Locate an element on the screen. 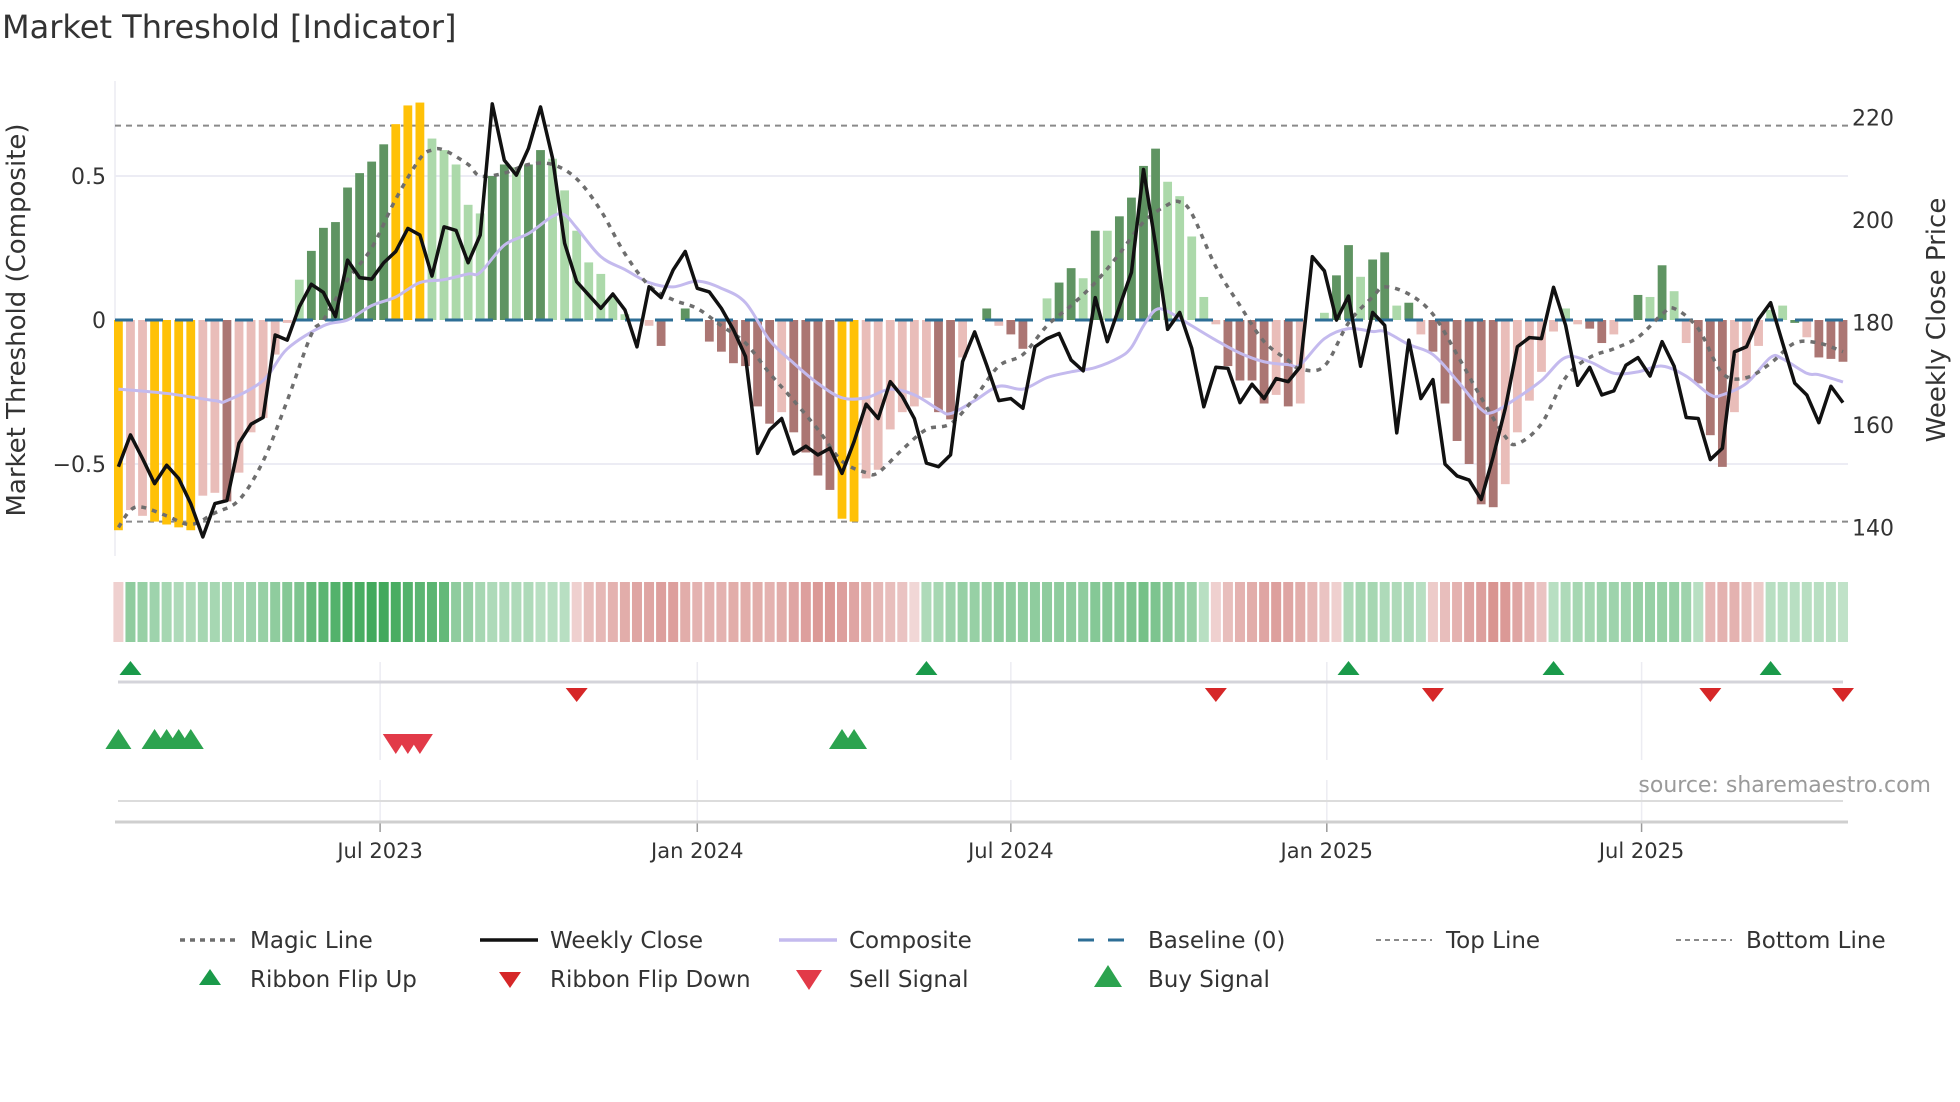  left-tick-label: 0.5 is located at coordinates (88, 177).